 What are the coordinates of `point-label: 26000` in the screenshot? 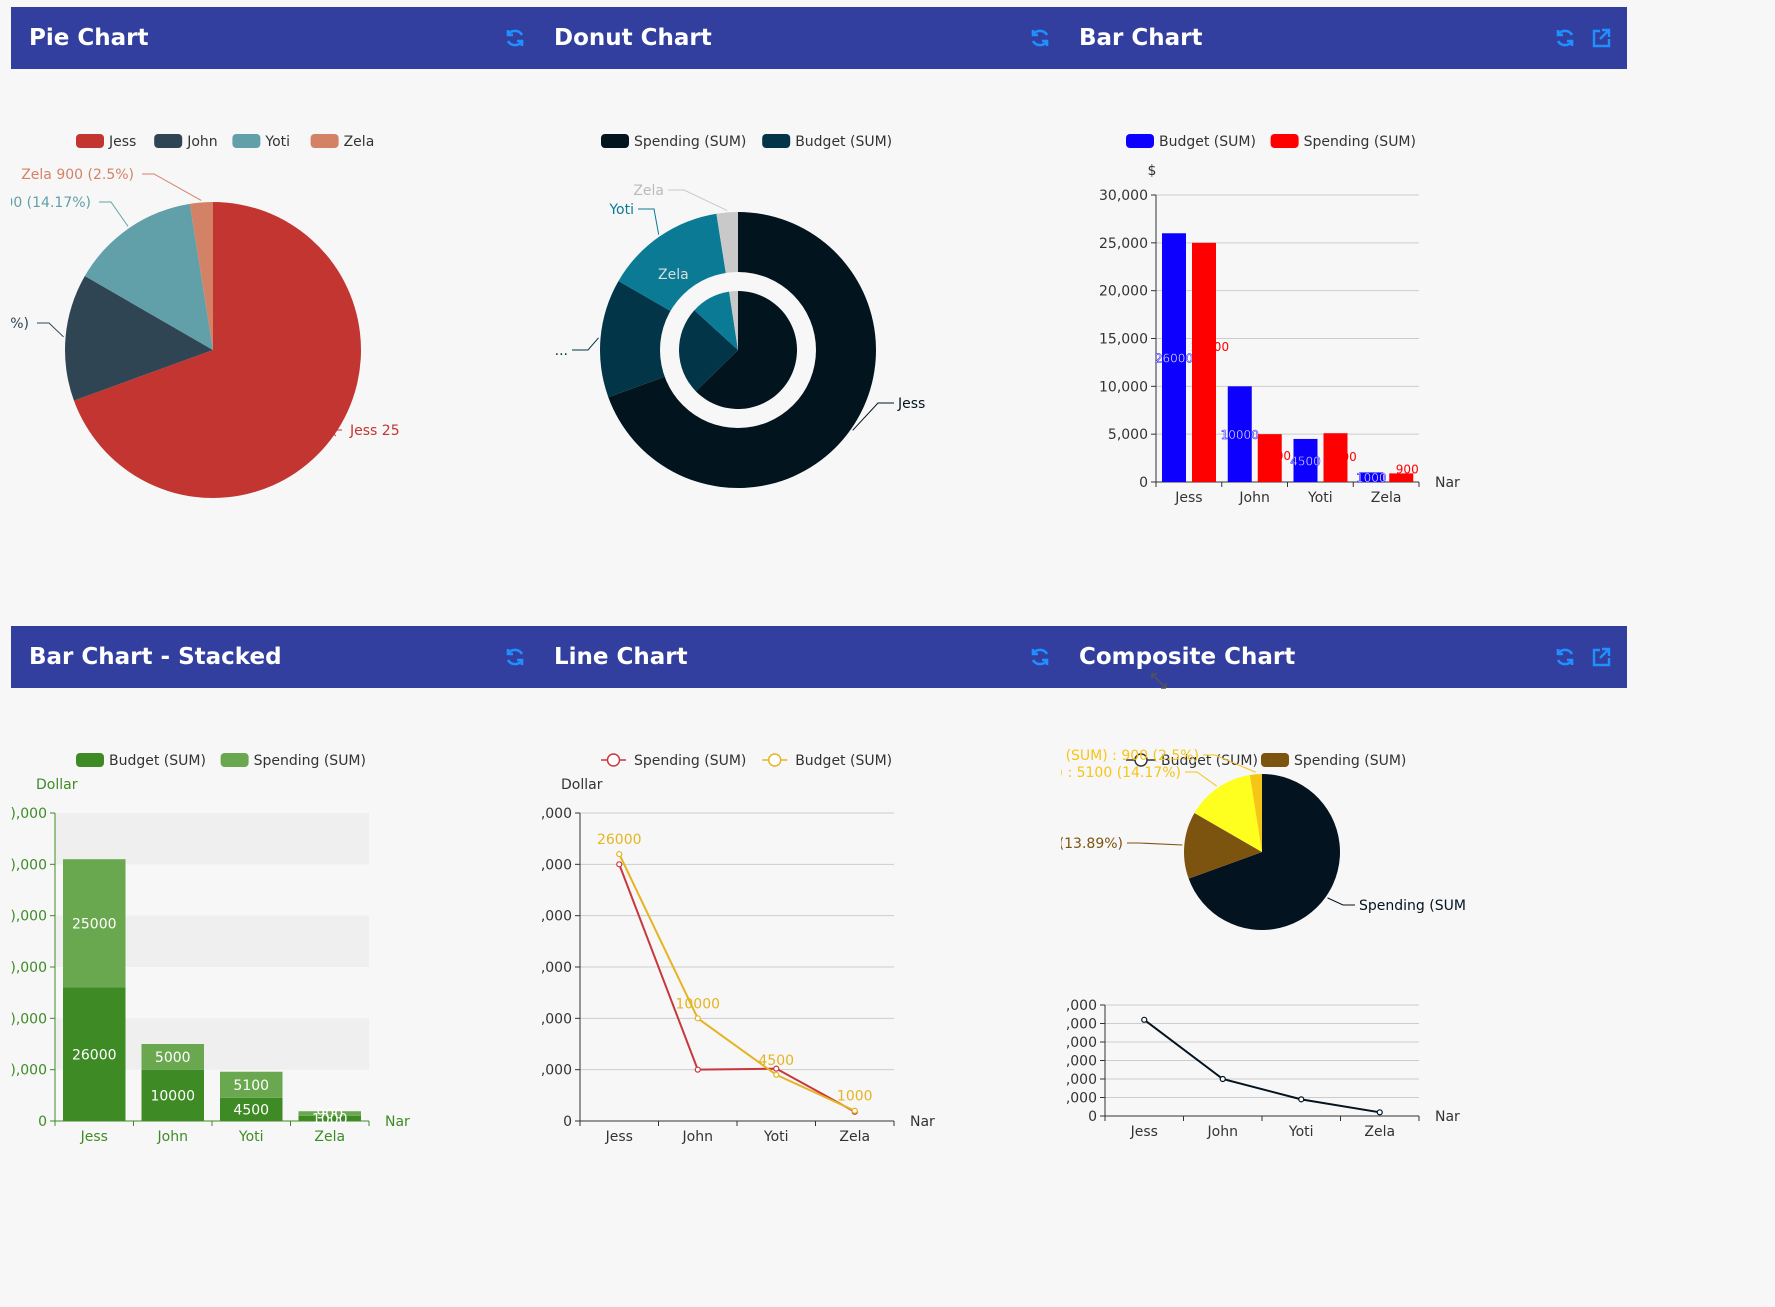 It's located at (619, 840).